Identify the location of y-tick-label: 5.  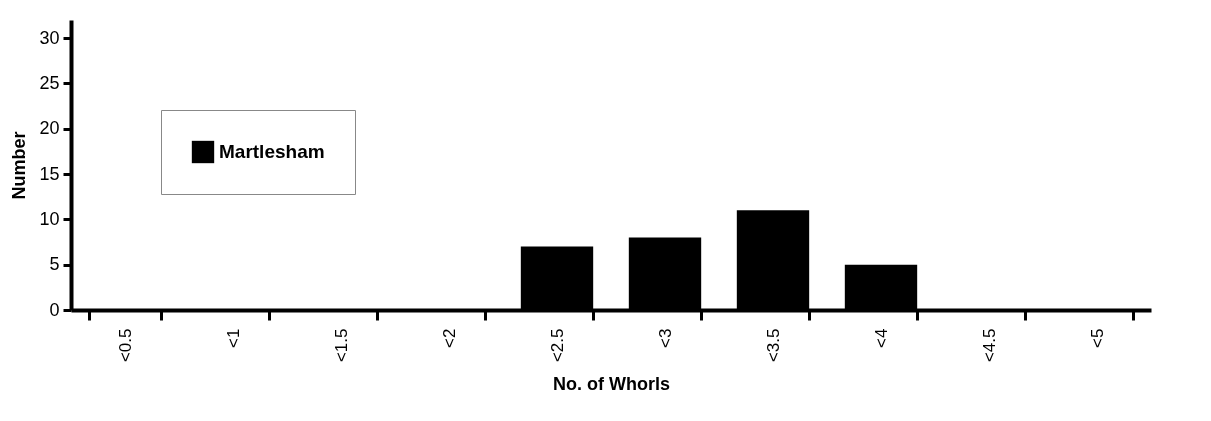
(54, 264).